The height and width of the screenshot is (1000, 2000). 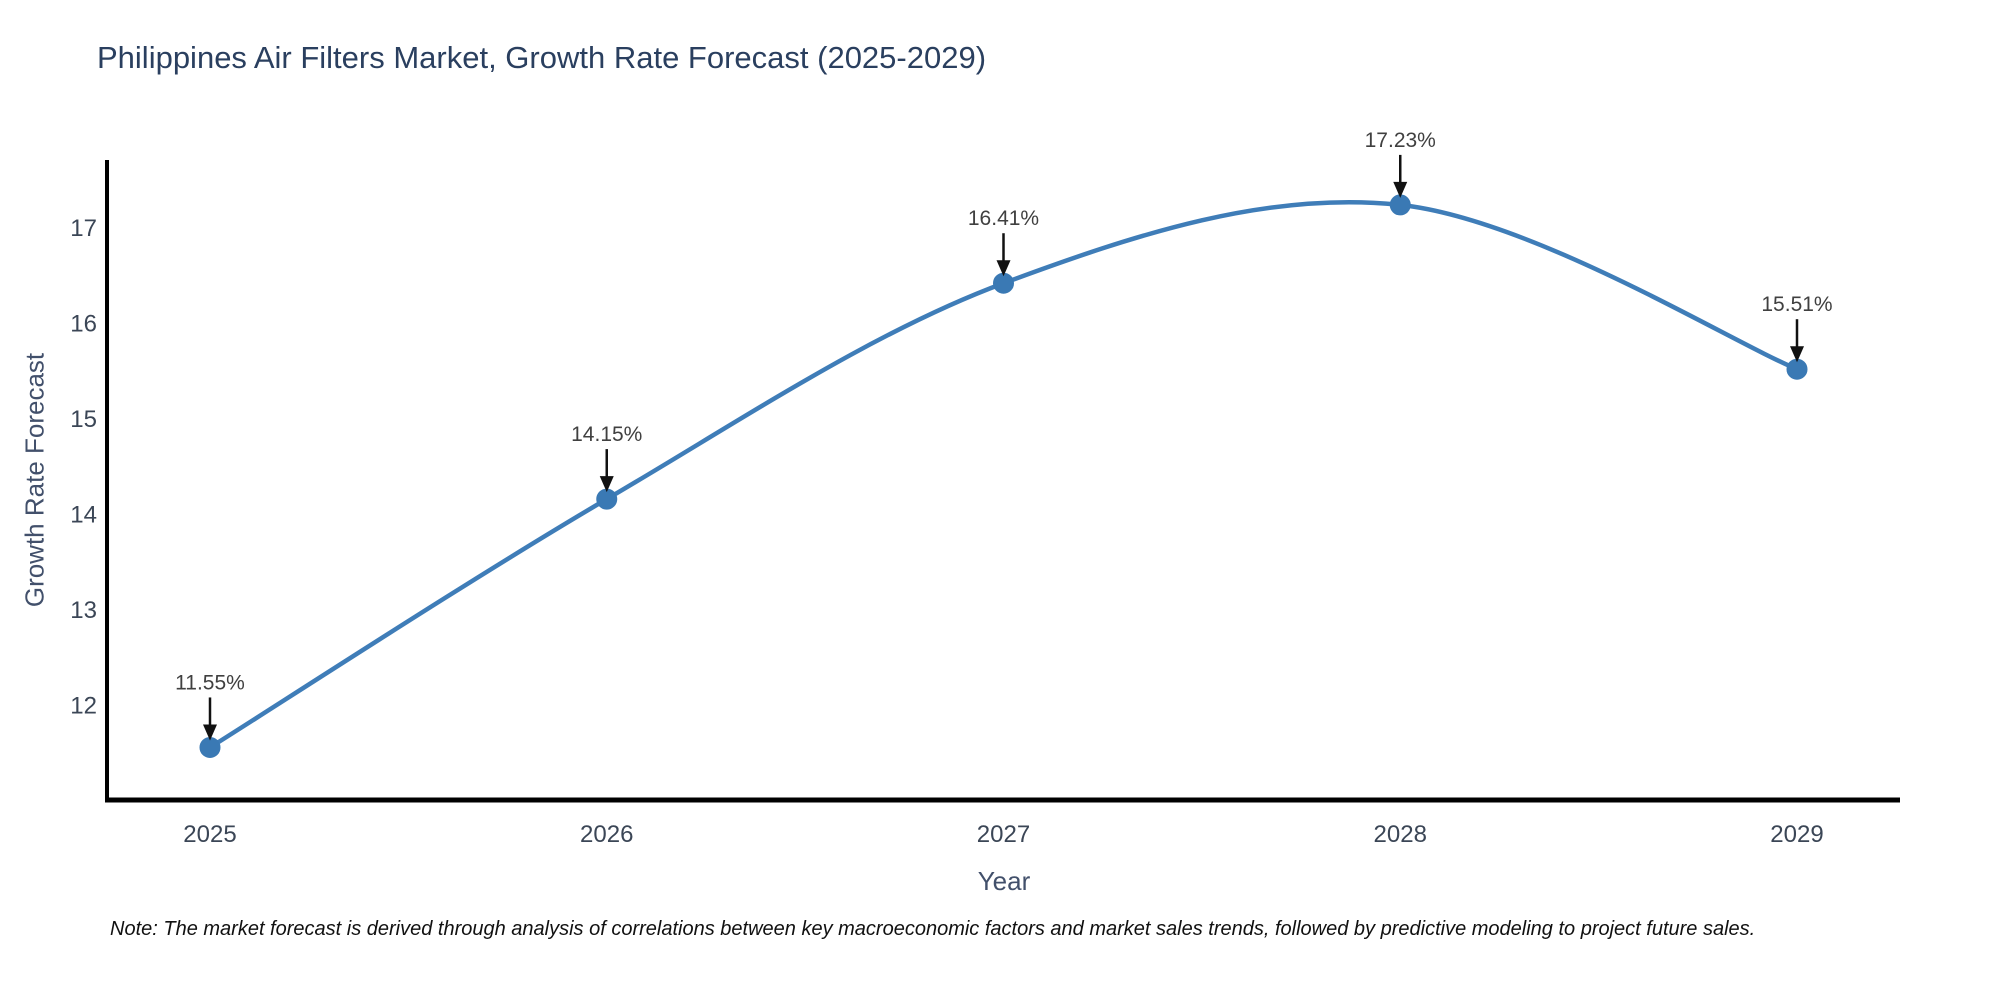 I want to click on x-tick-label: 2027, so click(x=1003, y=834).